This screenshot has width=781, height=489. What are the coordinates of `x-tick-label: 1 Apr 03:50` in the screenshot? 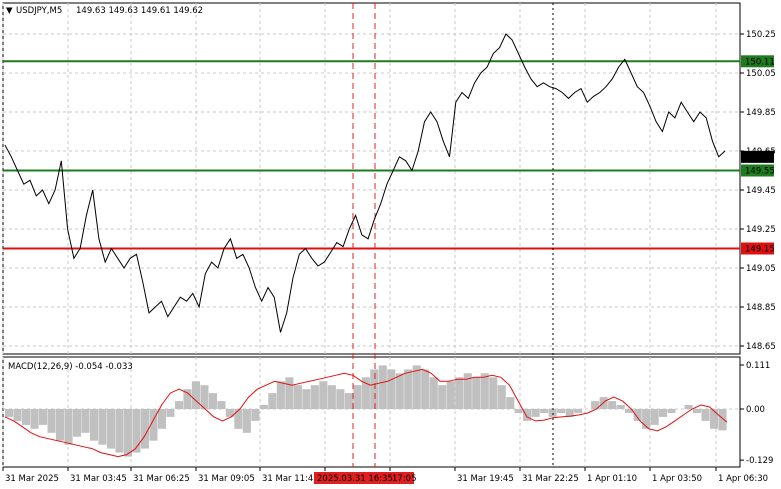 It's located at (677, 479).